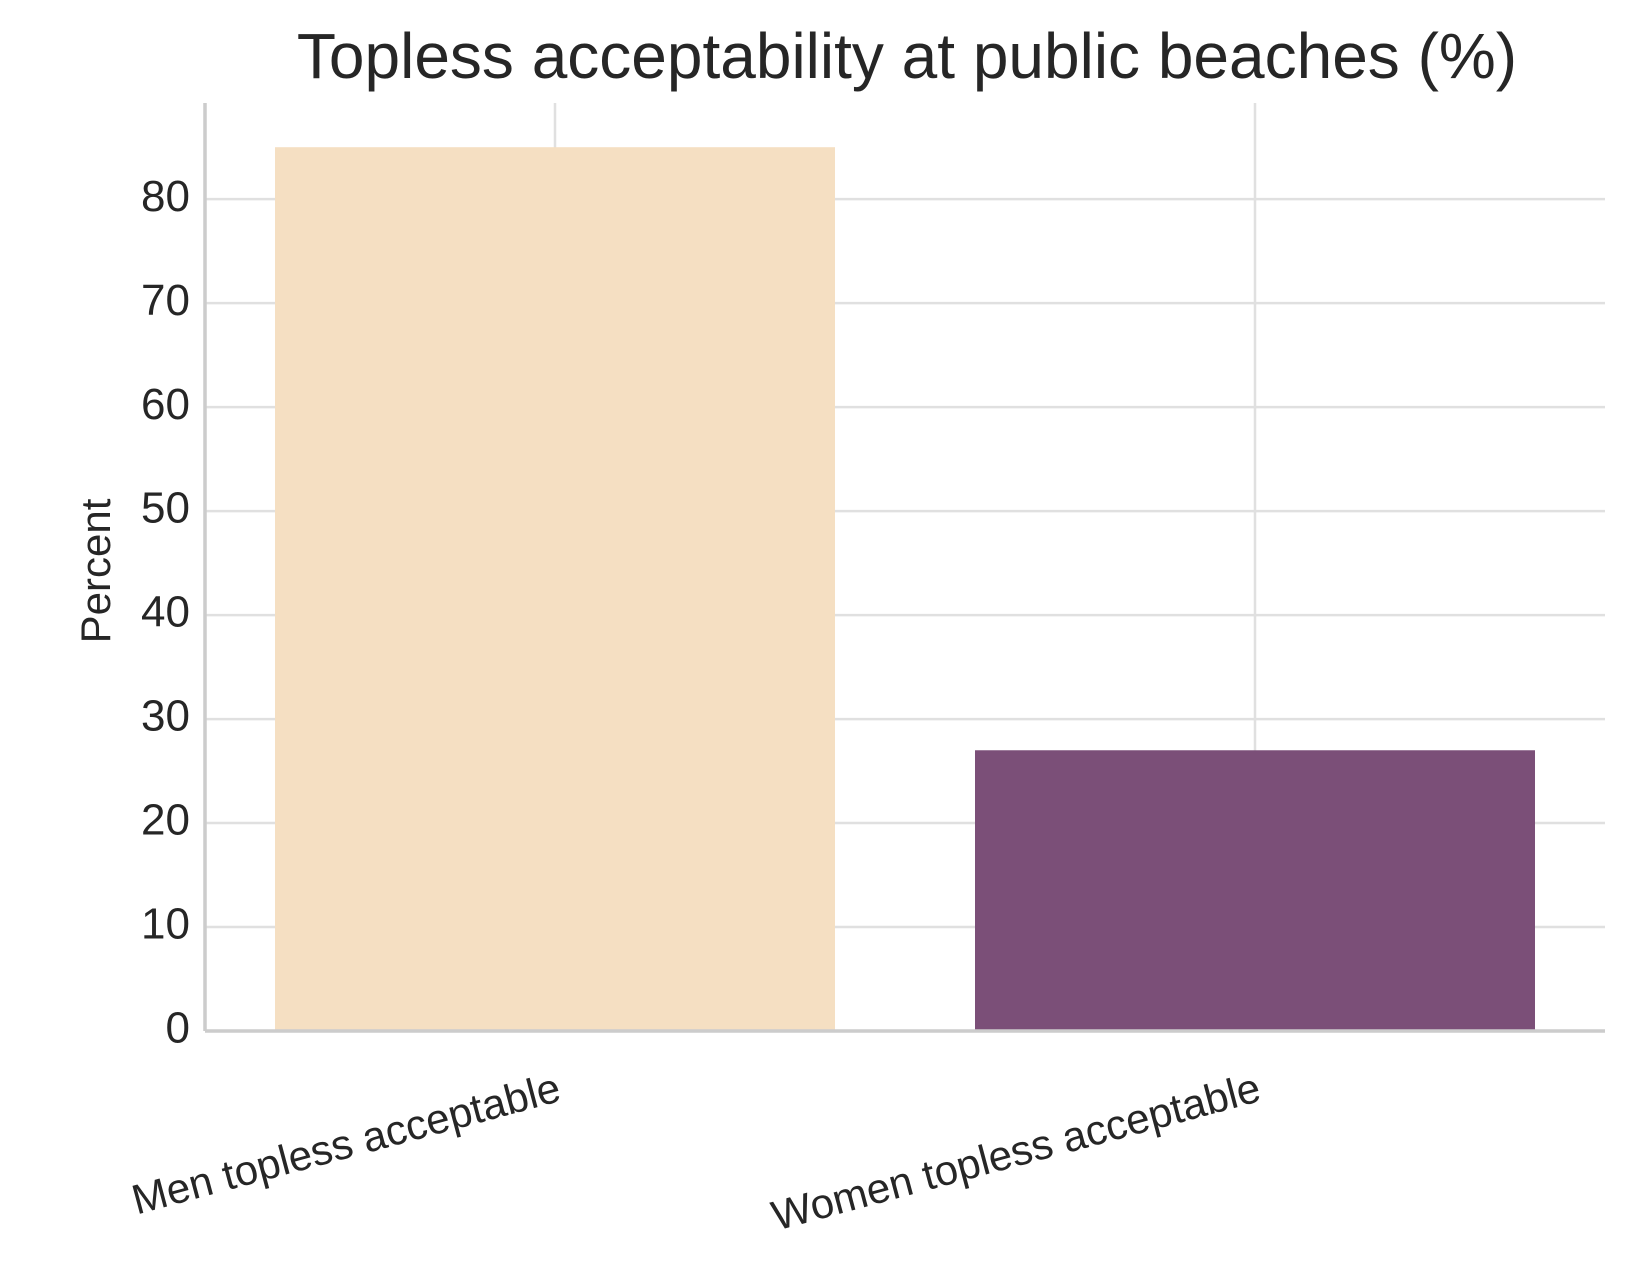  What do you see at coordinates (178, 1028) in the screenshot?
I see `y-tick-label-0: 0` at bounding box center [178, 1028].